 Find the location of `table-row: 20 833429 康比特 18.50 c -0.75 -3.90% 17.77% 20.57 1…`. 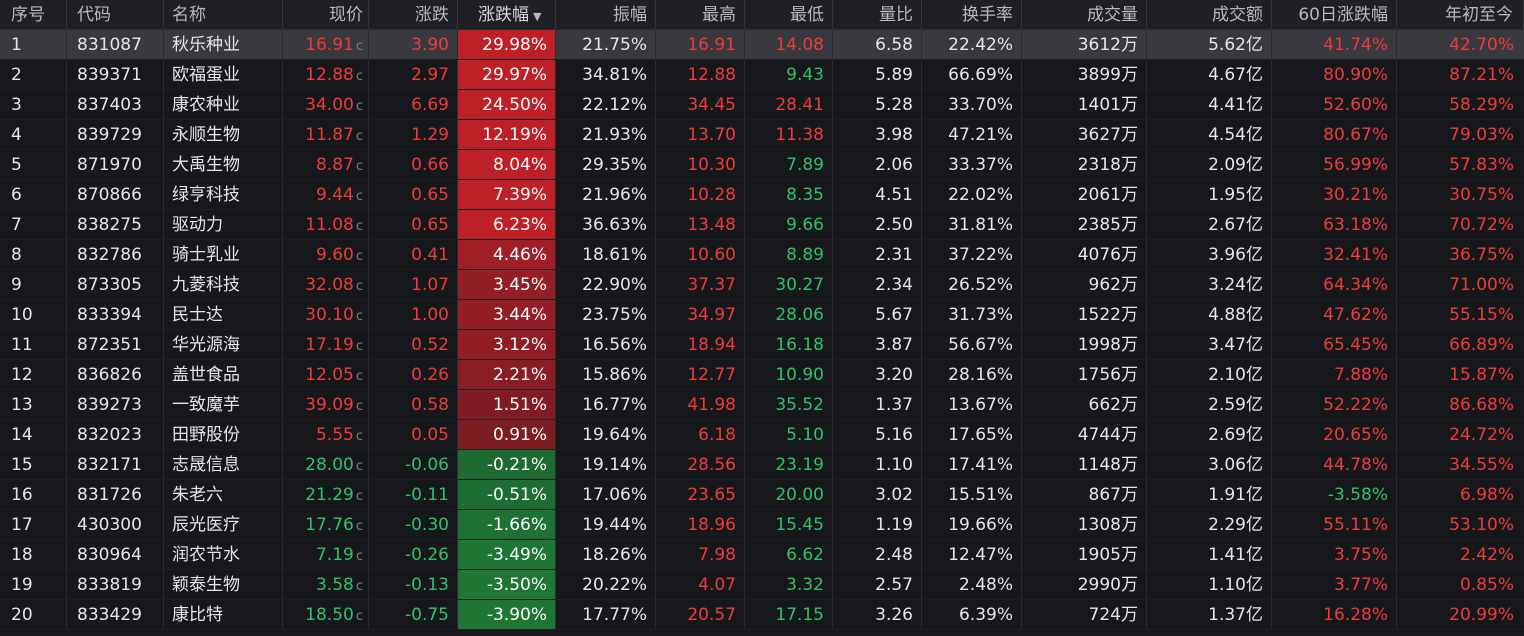

table-row: 20 833429 康比特 18.50 c -0.75 -3.90% 17.77% 20.57 1… is located at coordinates (762, 615).